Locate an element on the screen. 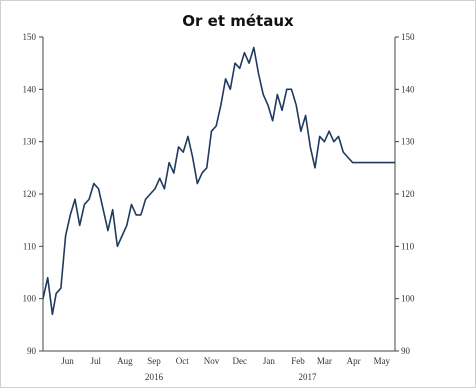  chart-title: Or et métaux is located at coordinates (238, 21).